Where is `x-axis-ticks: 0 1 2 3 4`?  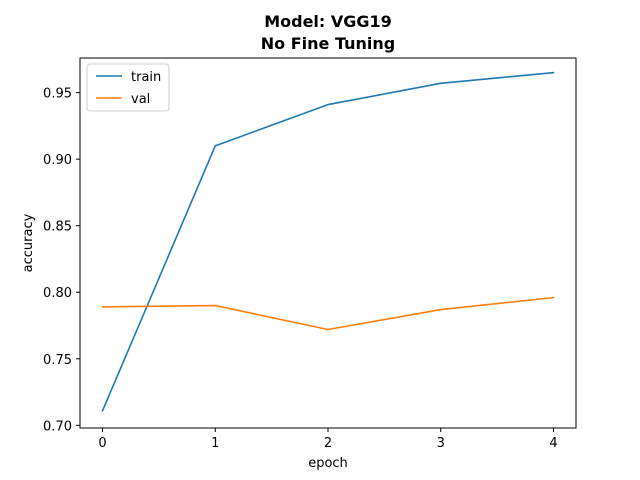 x-axis-ticks: 0 1 2 3 4 is located at coordinates (328, 439).